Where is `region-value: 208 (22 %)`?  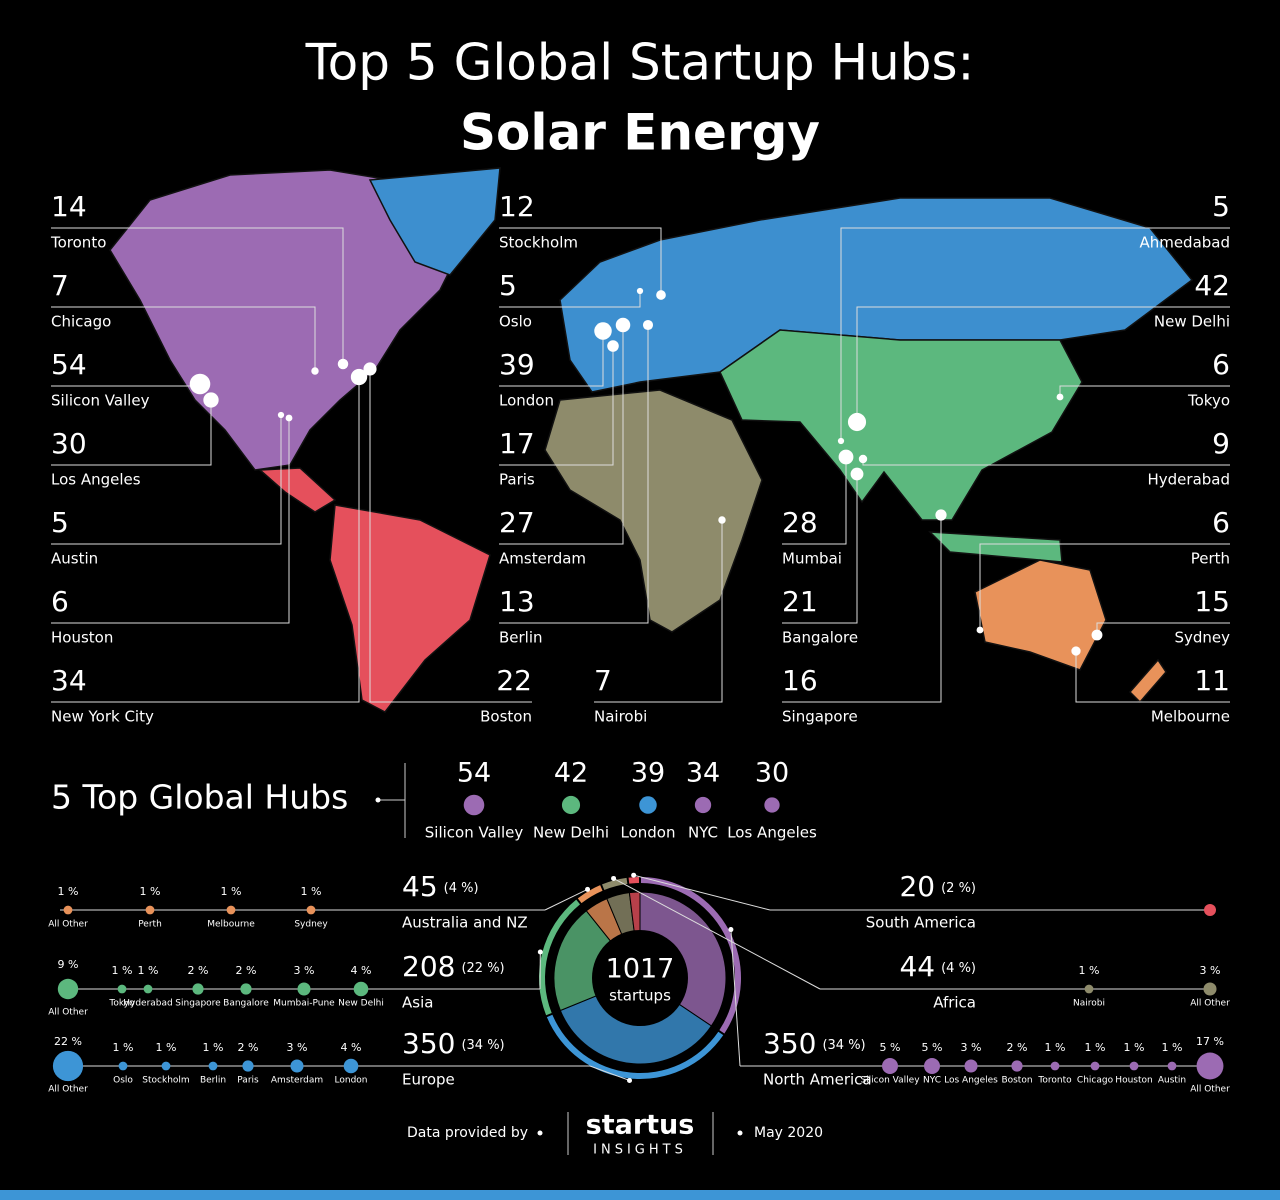 region-value: 208 (22 %) is located at coordinates (453, 966).